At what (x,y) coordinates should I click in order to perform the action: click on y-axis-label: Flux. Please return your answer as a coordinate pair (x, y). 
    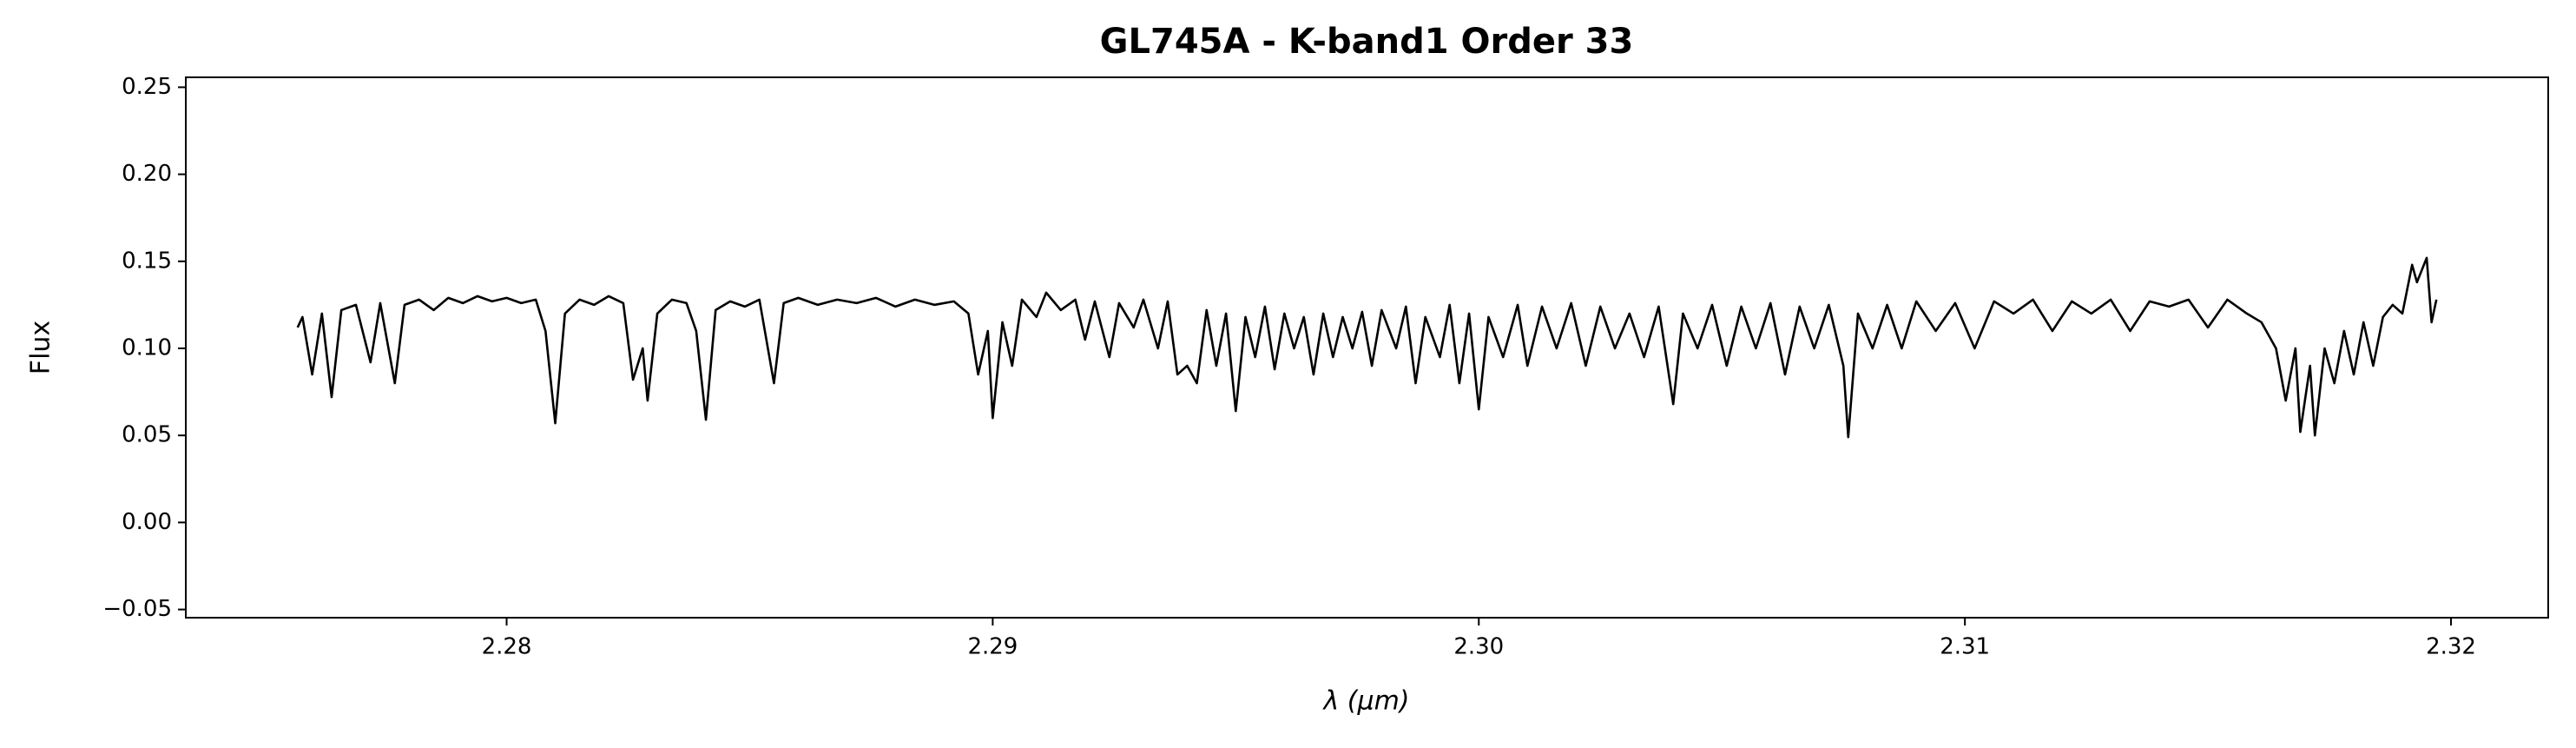
    Looking at the image, I should click on (41, 347).